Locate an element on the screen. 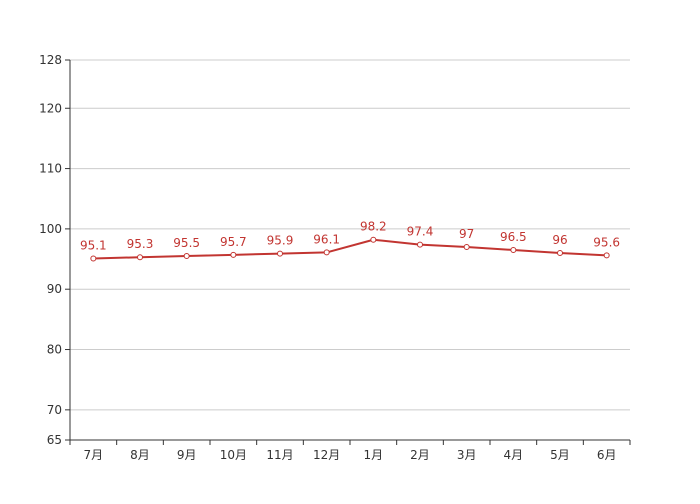 Image resolution: width=700 pixels, height=504 pixels. series-line is located at coordinates (350, 249).